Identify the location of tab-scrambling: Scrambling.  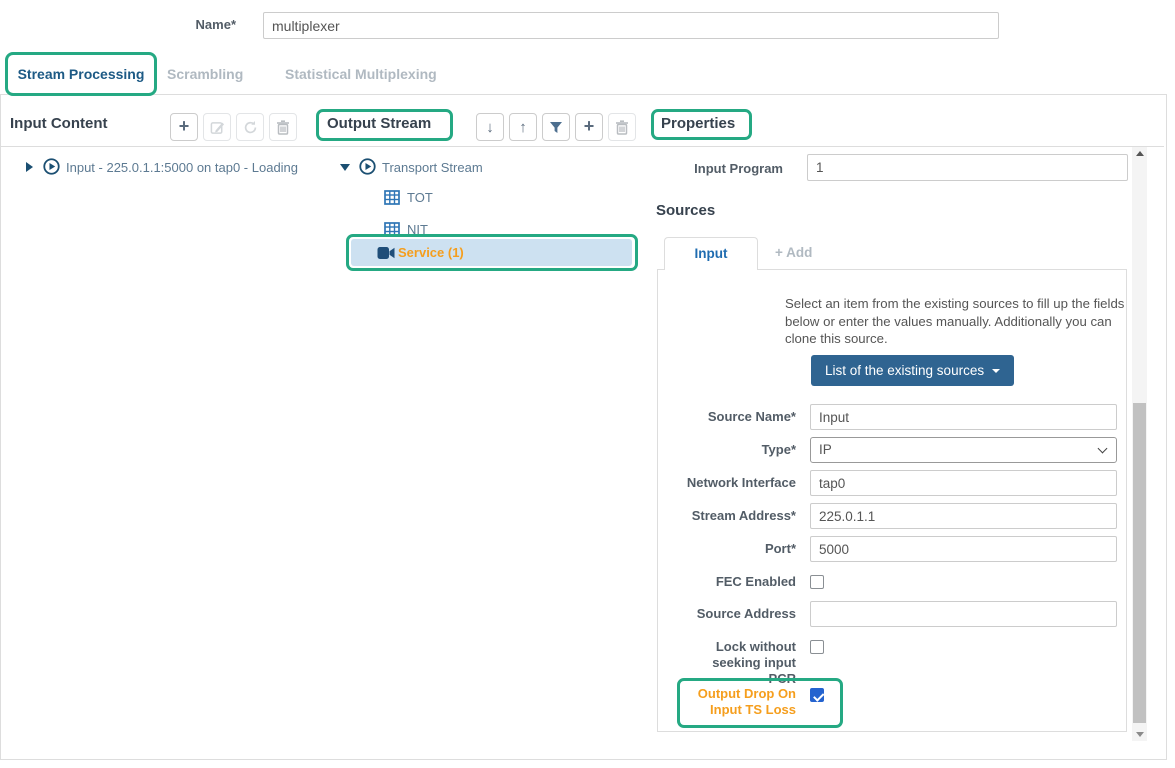
(205, 74).